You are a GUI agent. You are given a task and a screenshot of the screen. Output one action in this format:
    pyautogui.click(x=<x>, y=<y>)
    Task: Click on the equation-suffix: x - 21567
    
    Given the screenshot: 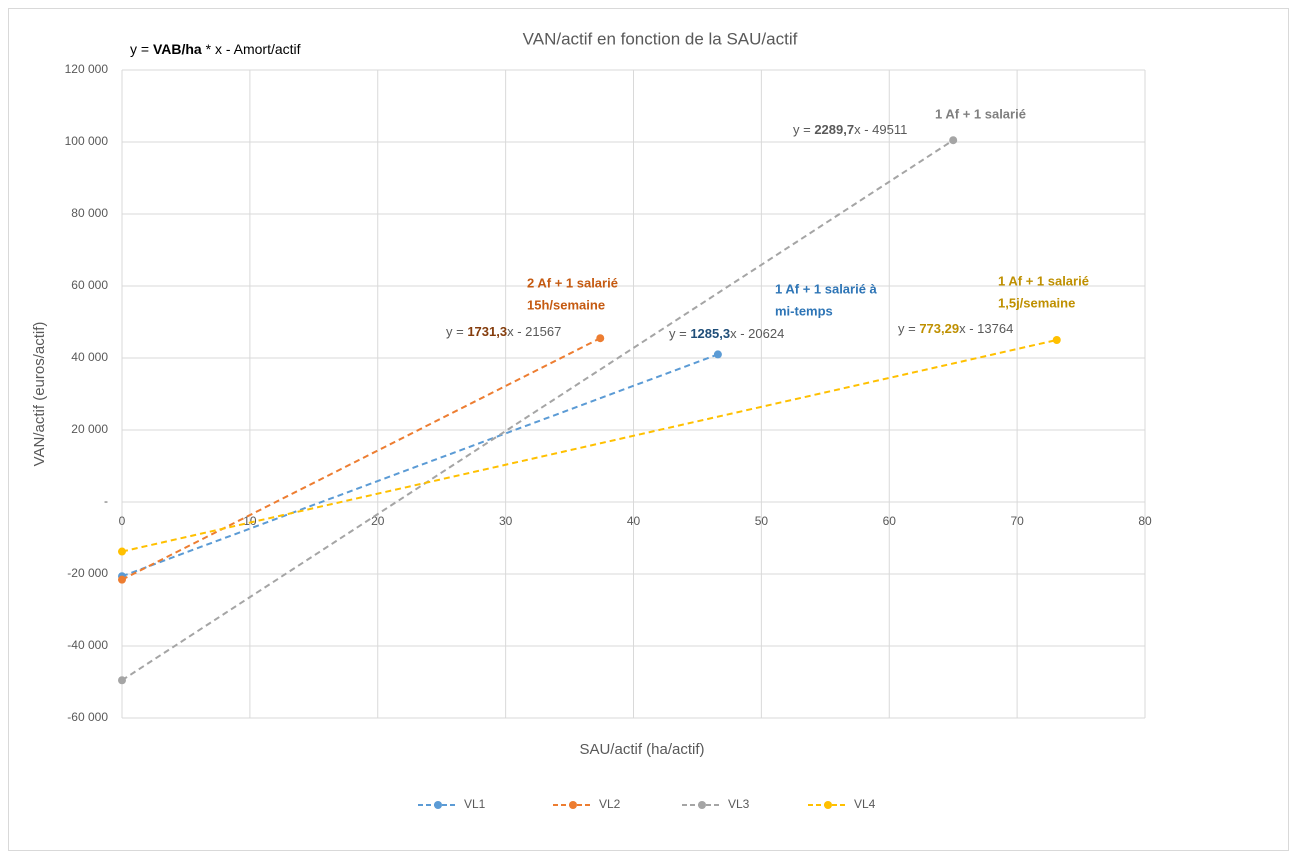 What is the action you would take?
    pyautogui.click(x=534, y=331)
    